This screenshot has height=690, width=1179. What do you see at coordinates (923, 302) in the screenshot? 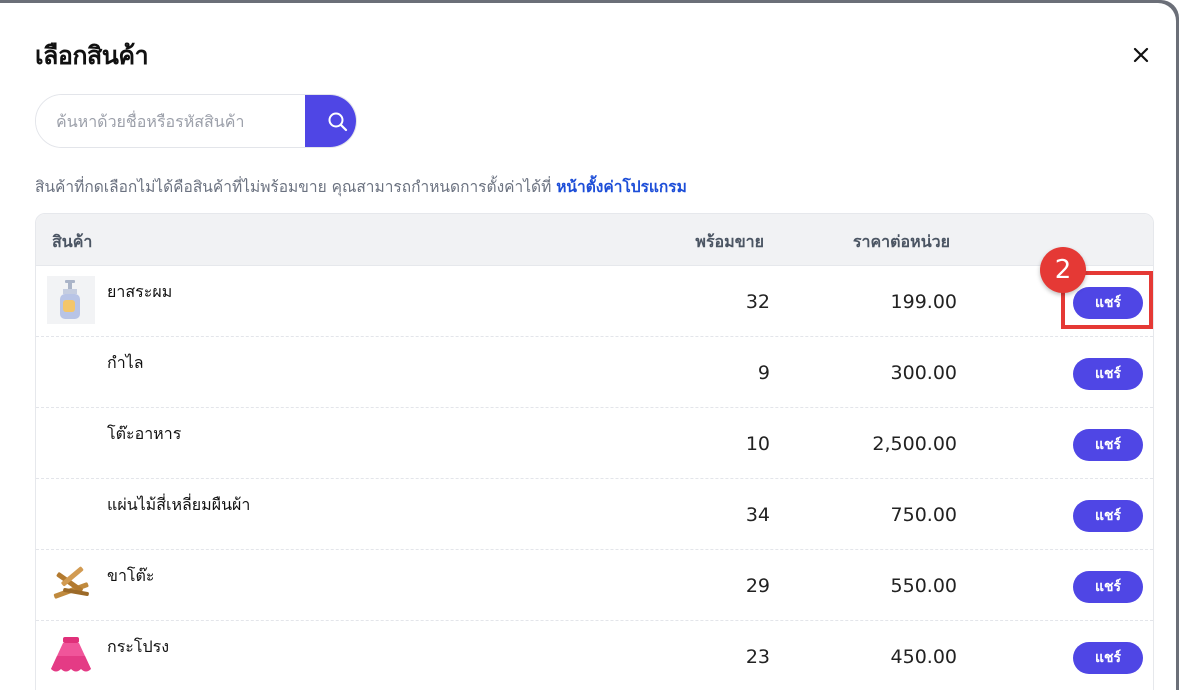
I see `price-value: 199.00` at bounding box center [923, 302].